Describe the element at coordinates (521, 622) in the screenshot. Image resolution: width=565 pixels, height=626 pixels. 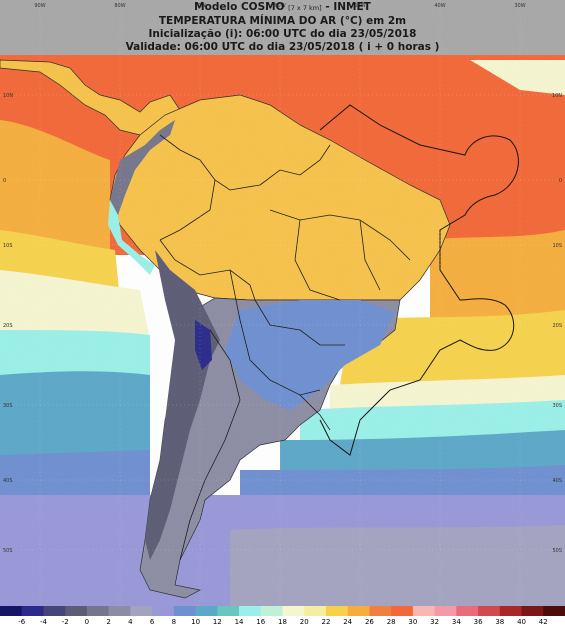
I see `colorbar-tick-label: 40` at that location.